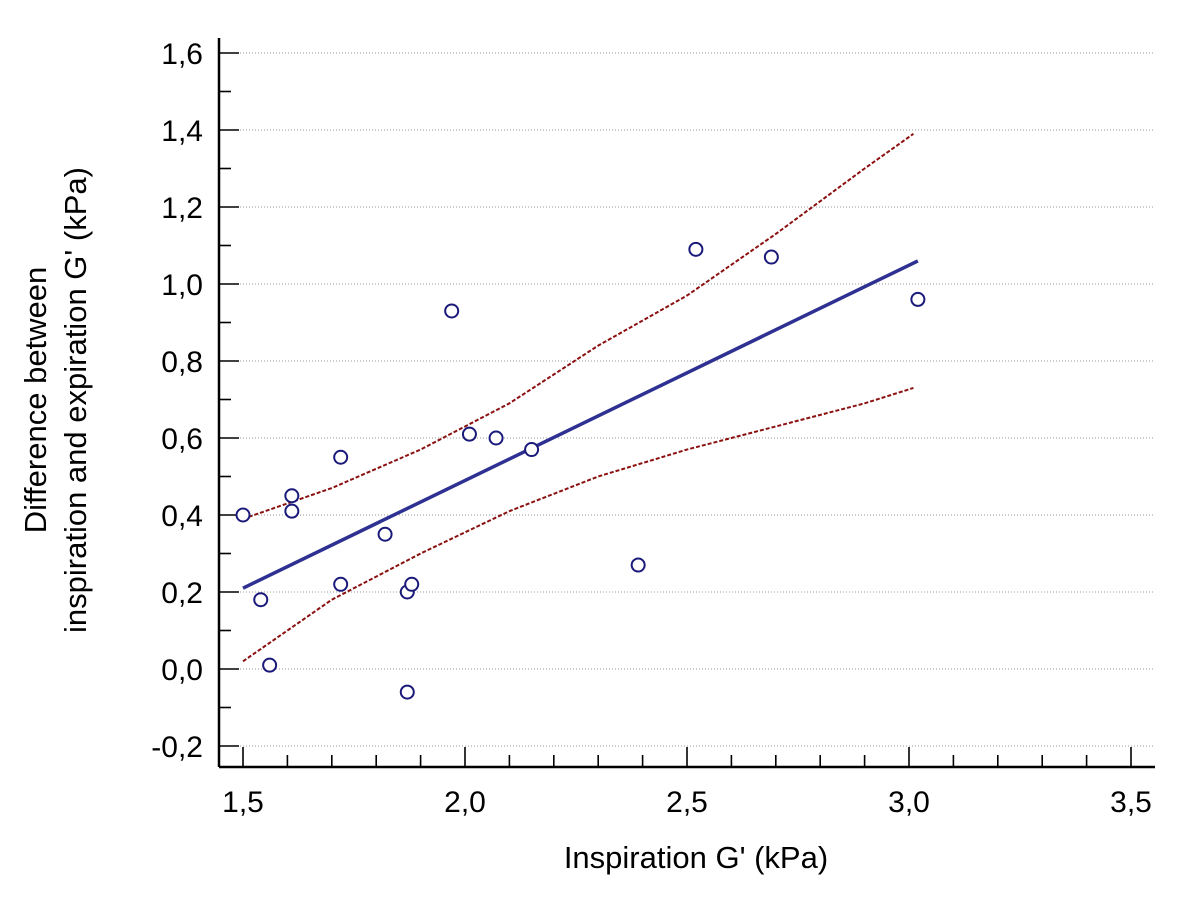 The width and height of the screenshot is (1200, 900). Describe the element at coordinates (1131, 802) in the screenshot. I see `x-tick-label-4: 3,5` at that location.